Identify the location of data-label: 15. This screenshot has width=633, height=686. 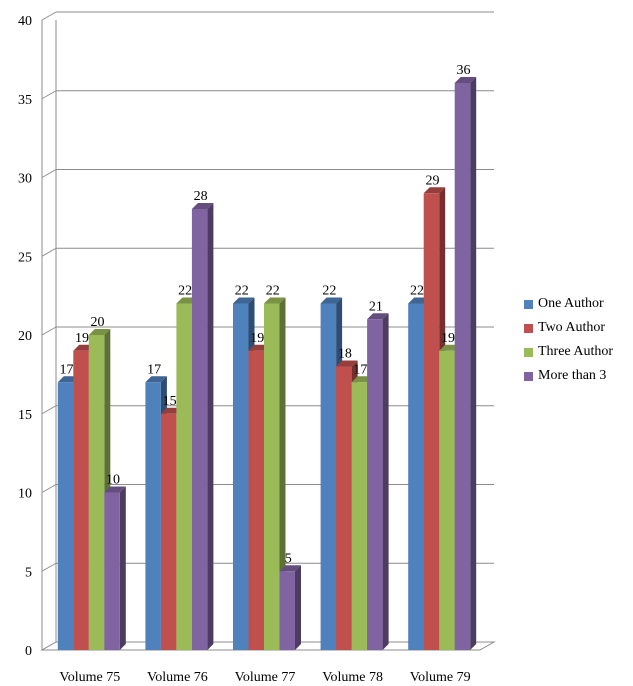
(170, 401).